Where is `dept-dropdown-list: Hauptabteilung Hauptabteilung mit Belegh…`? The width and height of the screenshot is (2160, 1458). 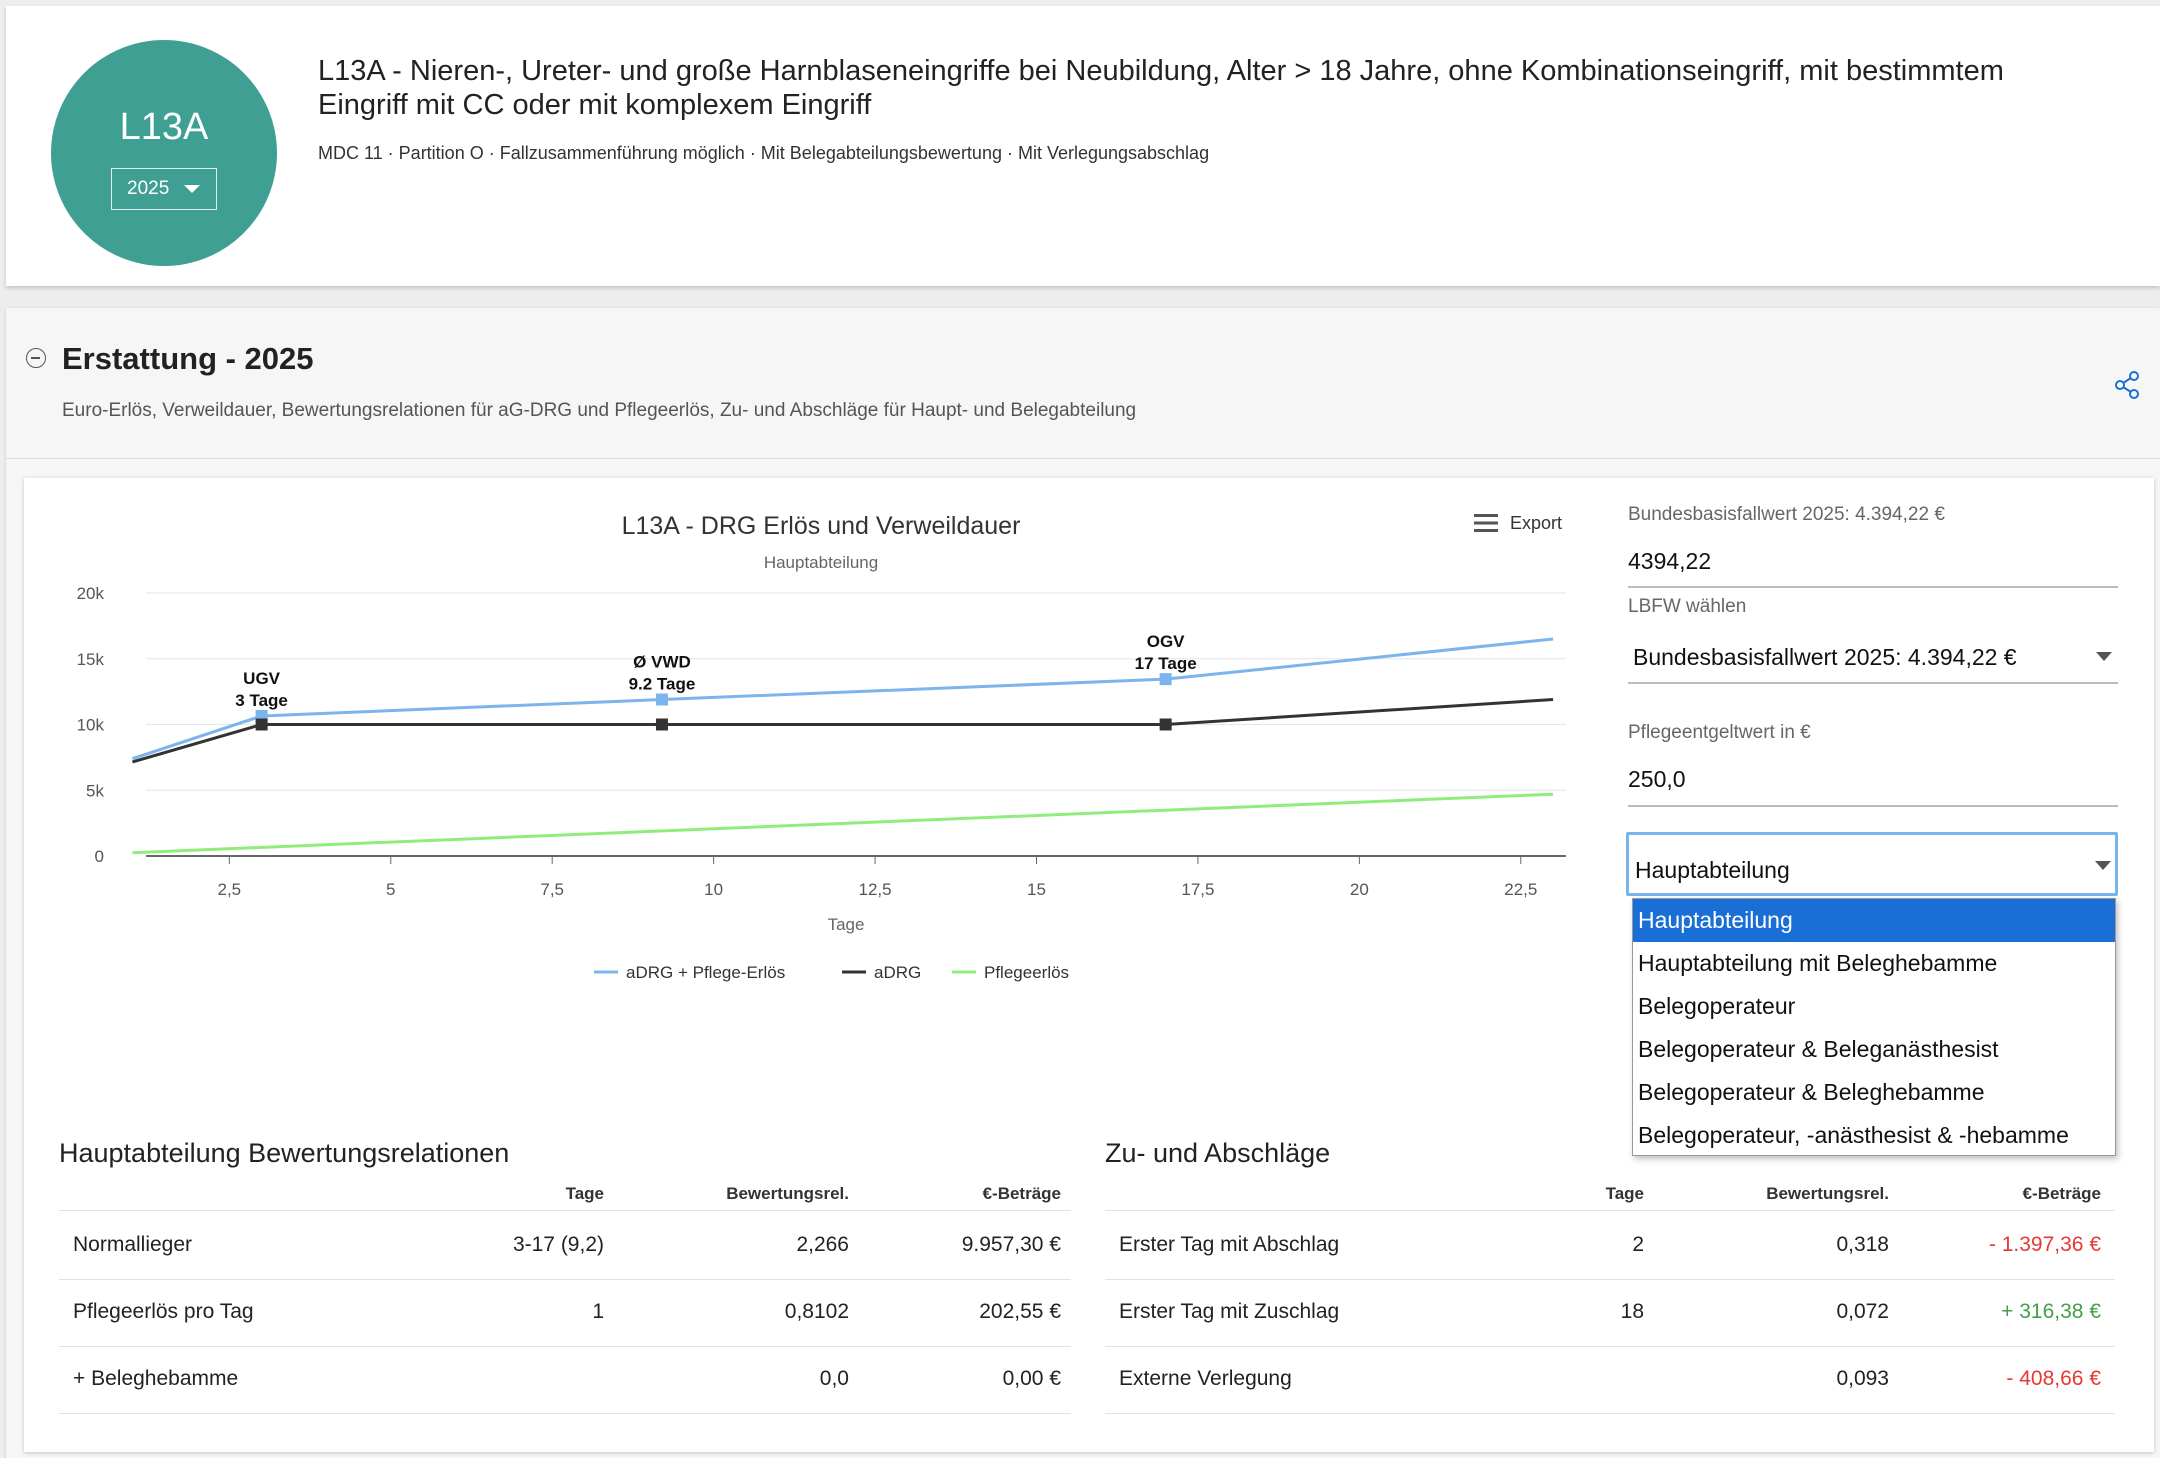
dept-dropdown-list: Hauptabteilung Hauptabteilung mit Belegh… is located at coordinates (1874, 1027).